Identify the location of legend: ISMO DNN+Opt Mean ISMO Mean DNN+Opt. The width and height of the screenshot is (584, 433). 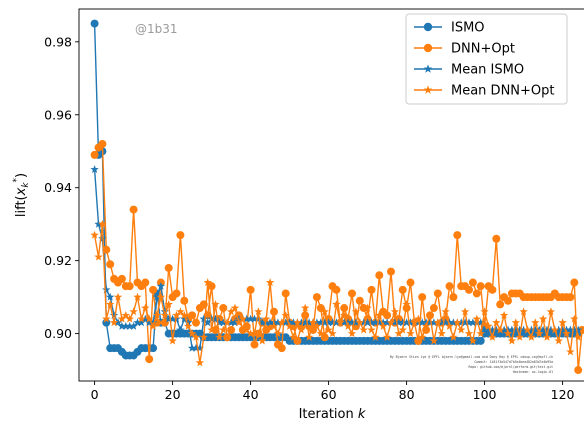
(486, 59).